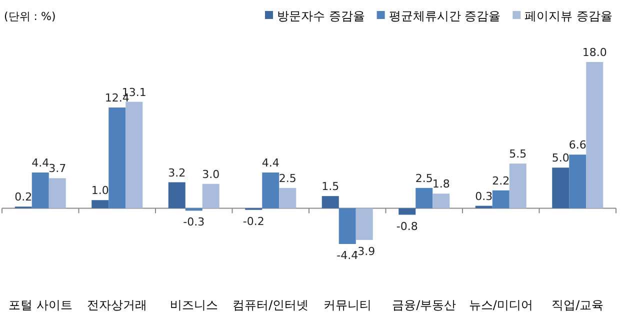  I want to click on data-label: -0.2, so click(253, 221).